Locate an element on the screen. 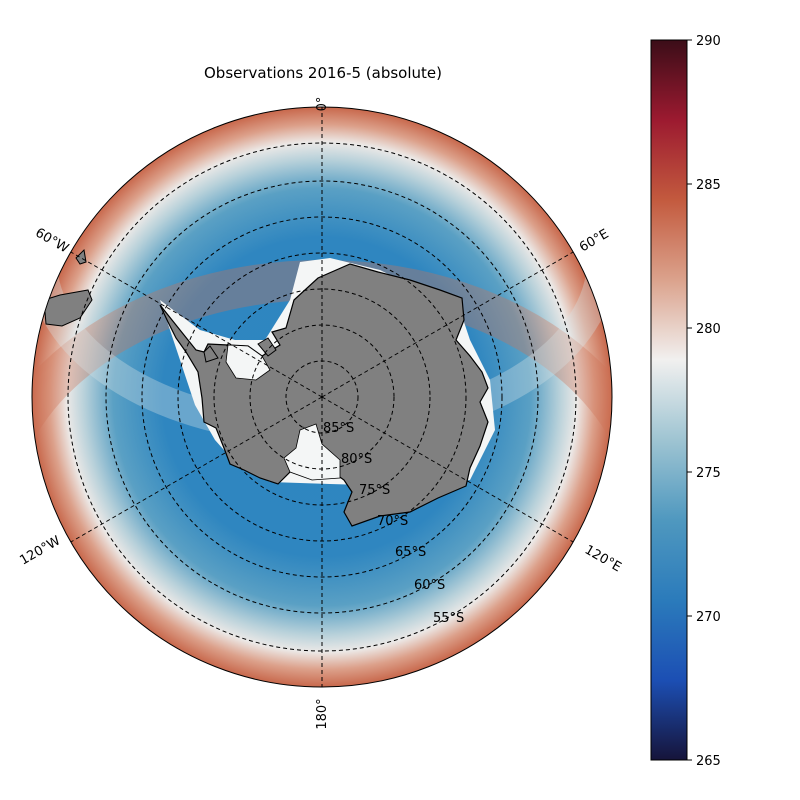  colorbar: 290 285 280 275 270 265 is located at coordinates (685, 401).